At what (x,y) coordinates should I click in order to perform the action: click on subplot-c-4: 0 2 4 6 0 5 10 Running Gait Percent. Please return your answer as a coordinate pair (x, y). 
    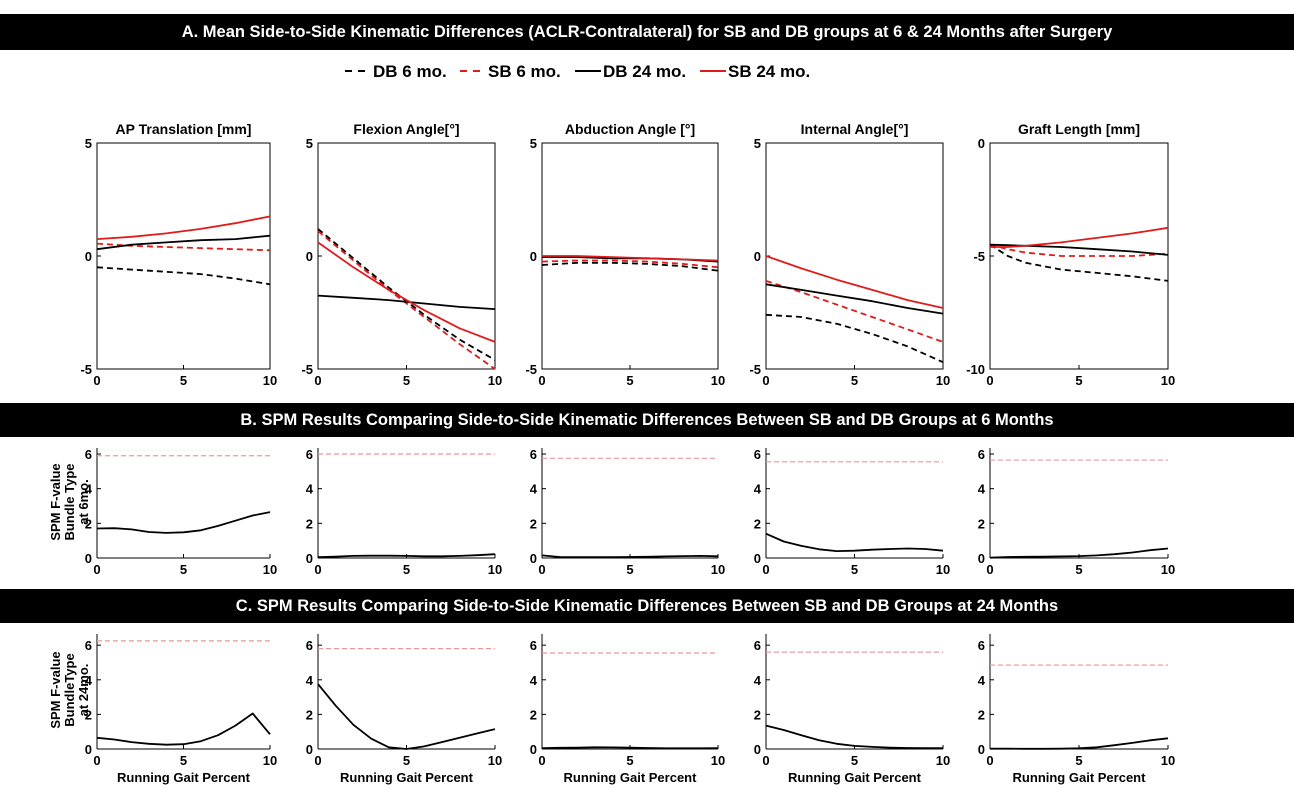
    Looking at the image, I should click on (852, 709).